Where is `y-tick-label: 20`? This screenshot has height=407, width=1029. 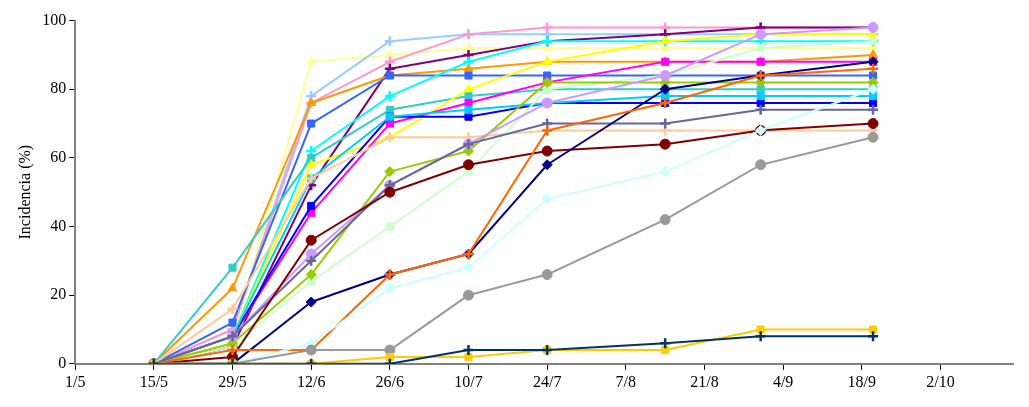 y-tick-label: 20 is located at coordinates (58, 294).